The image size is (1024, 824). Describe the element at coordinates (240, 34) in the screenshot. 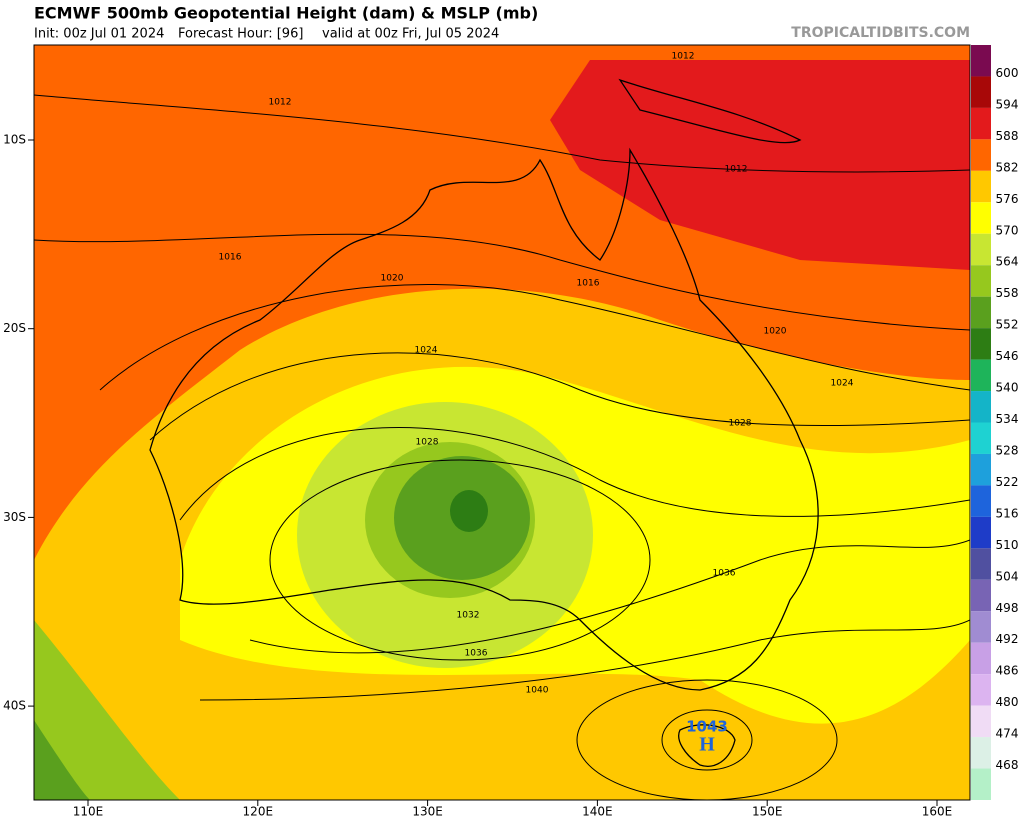

I see `forecast-hour: Forecast Hour: [96]` at that location.